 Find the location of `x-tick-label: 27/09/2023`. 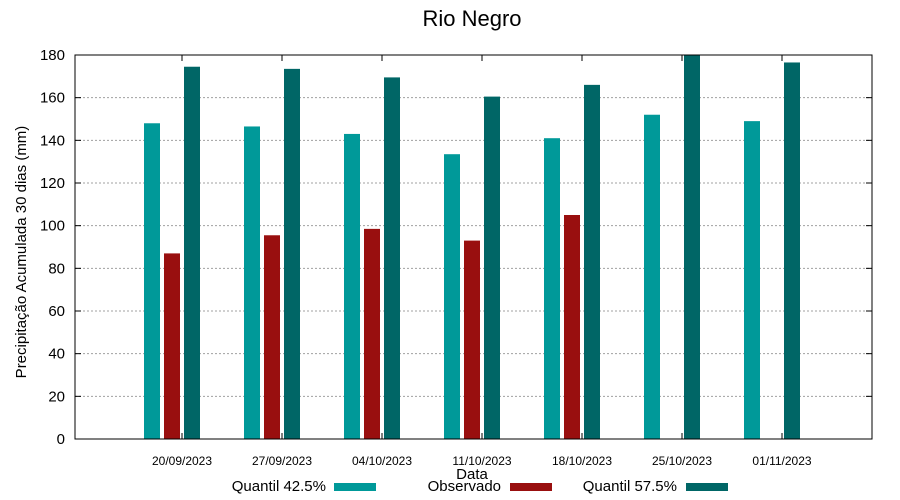

x-tick-label: 27/09/2023 is located at coordinates (282, 461).